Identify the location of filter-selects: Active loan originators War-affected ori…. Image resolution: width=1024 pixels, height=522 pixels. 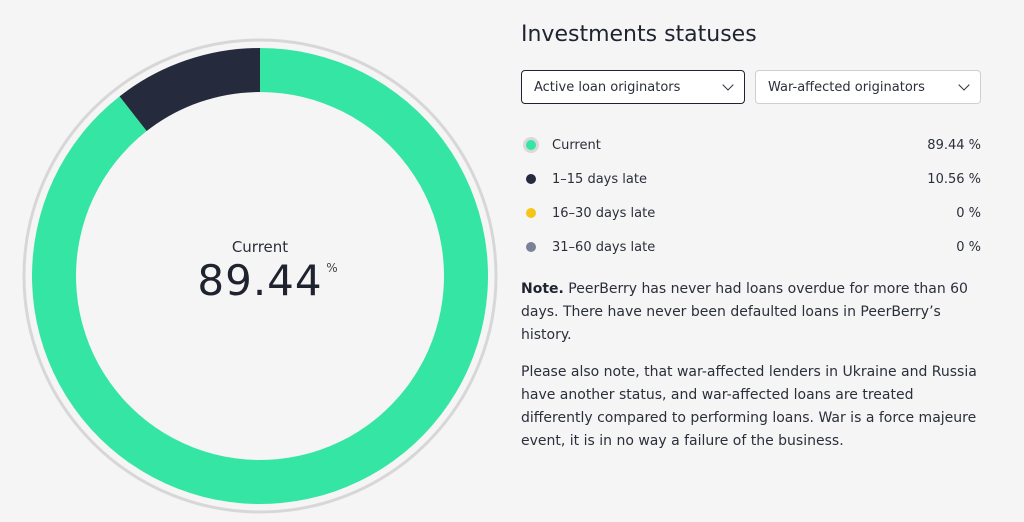
(751, 87).